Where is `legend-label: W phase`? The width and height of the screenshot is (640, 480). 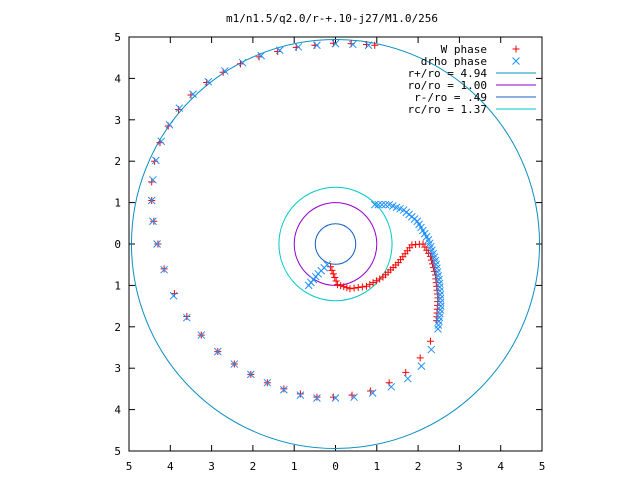
legend-label: W phase is located at coordinates (464, 49).